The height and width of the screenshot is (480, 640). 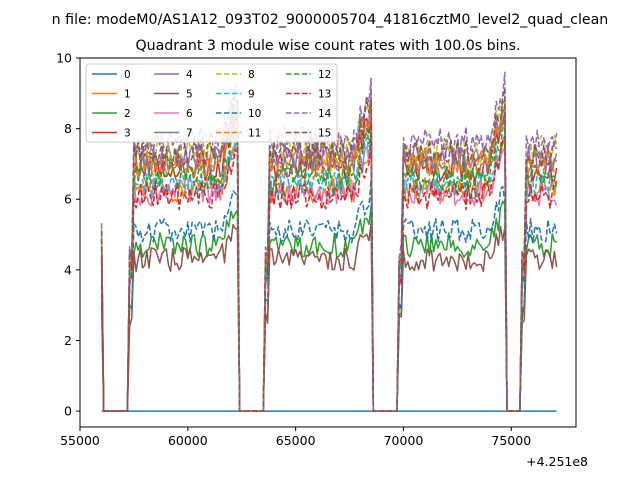 I want to click on legend-label-12: 12, so click(x=324, y=75).